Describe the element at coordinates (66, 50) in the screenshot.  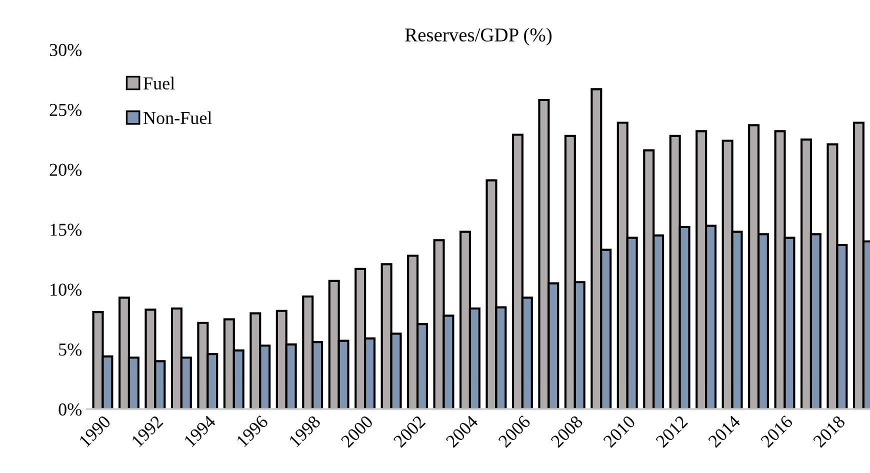
I see `y-tick-label: 30%` at that location.